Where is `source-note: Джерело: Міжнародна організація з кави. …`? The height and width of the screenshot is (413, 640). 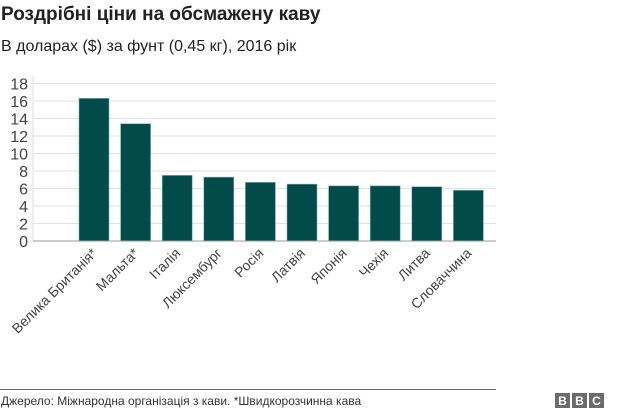
source-note: Джерело: Міжнародна організація з кави. … is located at coordinates (181, 401).